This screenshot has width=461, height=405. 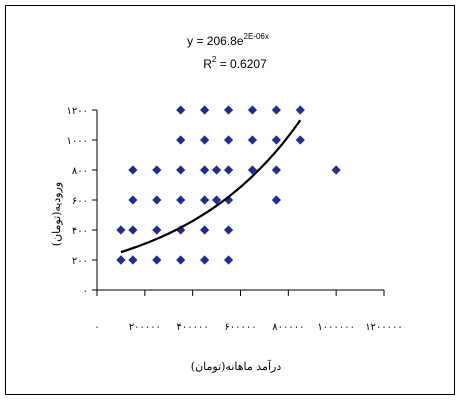 What do you see at coordinates (85, 291) in the screenshot?
I see `y-tick-label: ۰` at bounding box center [85, 291].